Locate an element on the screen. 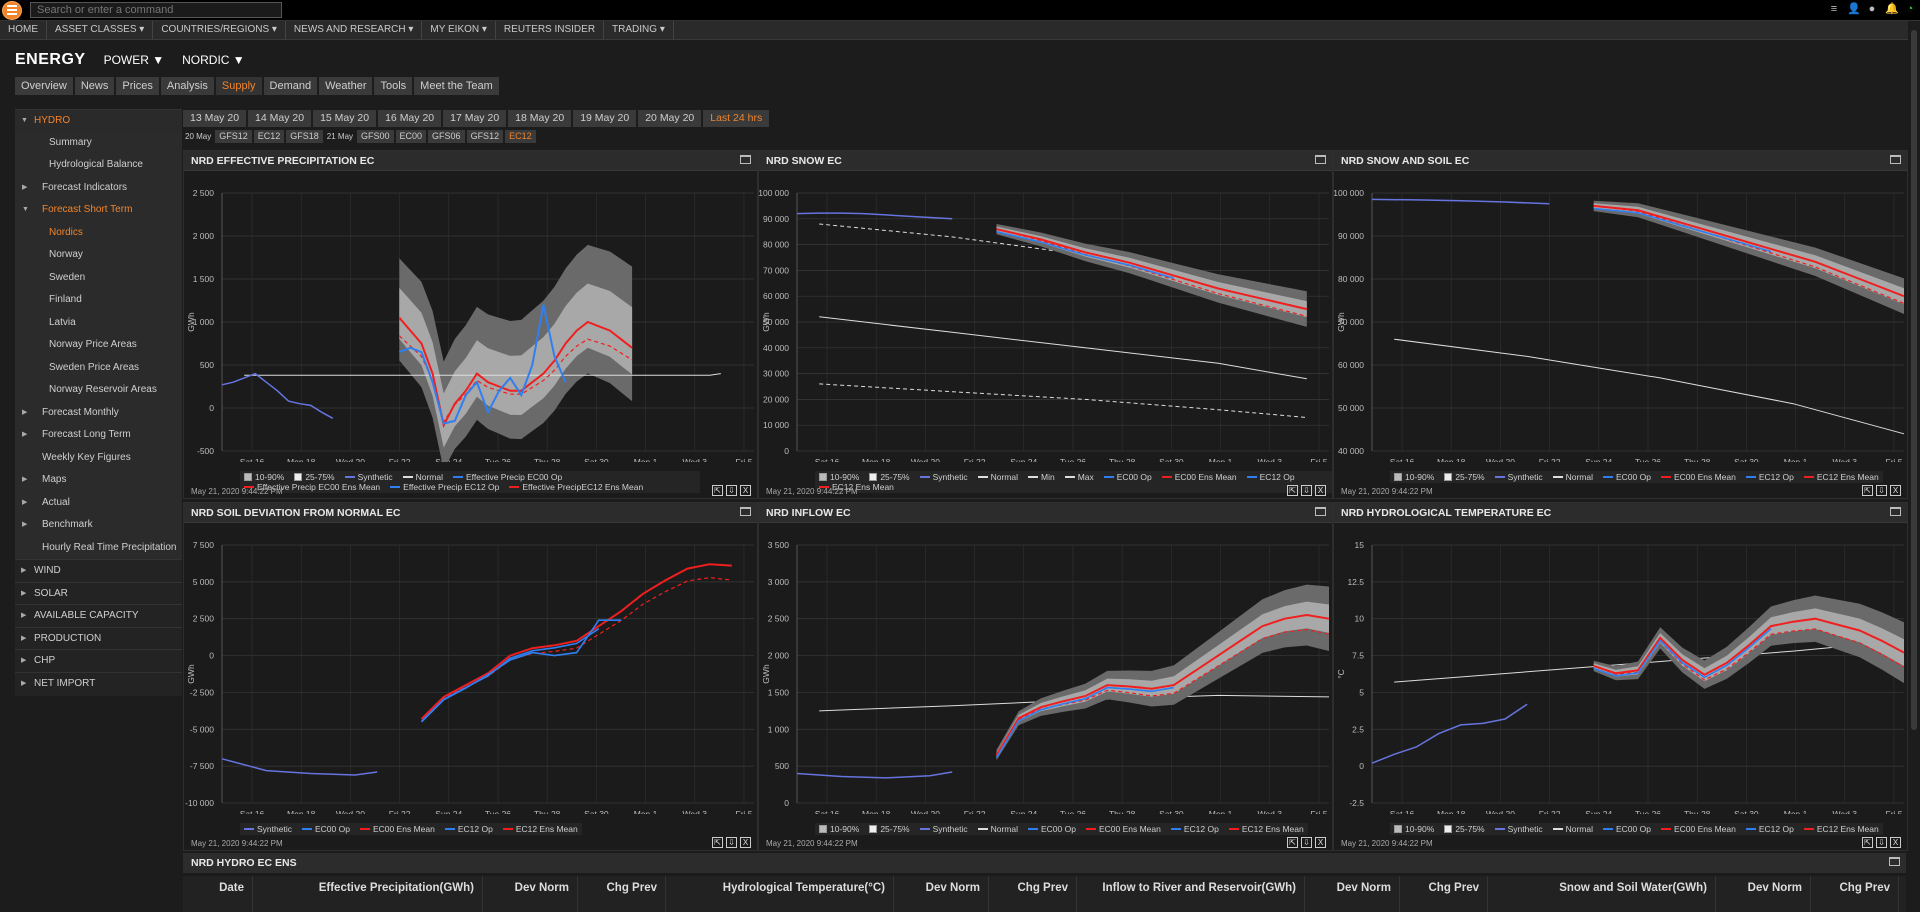 This screenshot has height=912, width=1920. sidebar-item-solar: ▶ SOLAR is located at coordinates (98, 592).